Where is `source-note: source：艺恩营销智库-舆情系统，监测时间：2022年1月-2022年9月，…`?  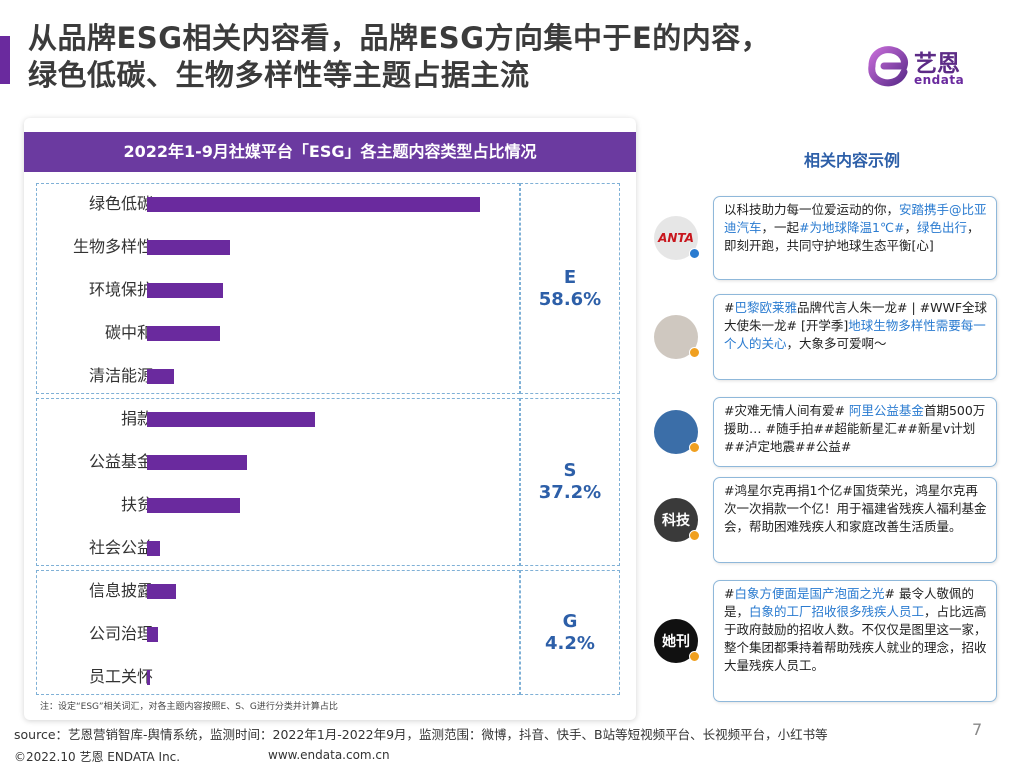
source-note: source：艺恩营销智库-舆情系统，监测时间：2022年1月-2022年9月，… is located at coordinates (421, 734).